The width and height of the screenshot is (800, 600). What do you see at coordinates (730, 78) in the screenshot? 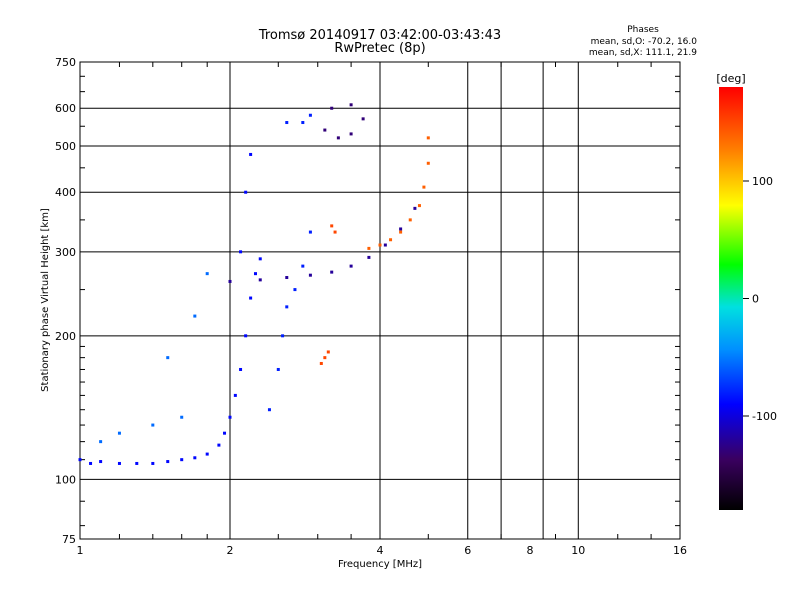
I see `colorbar-label: [deg]` at bounding box center [730, 78].